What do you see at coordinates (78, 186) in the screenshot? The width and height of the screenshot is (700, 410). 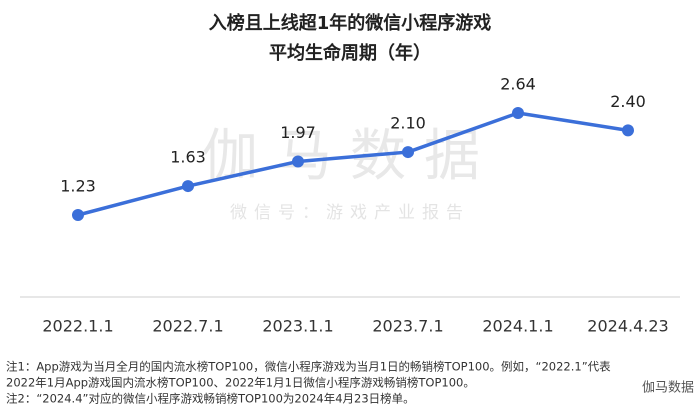 I see `data-label: 1.23` at bounding box center [78, 186].